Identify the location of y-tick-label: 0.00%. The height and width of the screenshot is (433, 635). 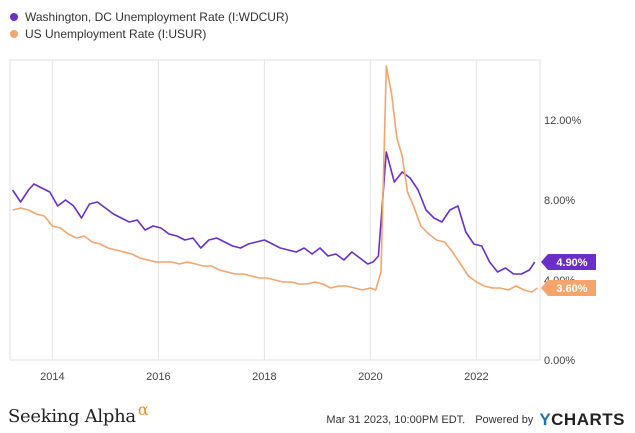
(559, 361).